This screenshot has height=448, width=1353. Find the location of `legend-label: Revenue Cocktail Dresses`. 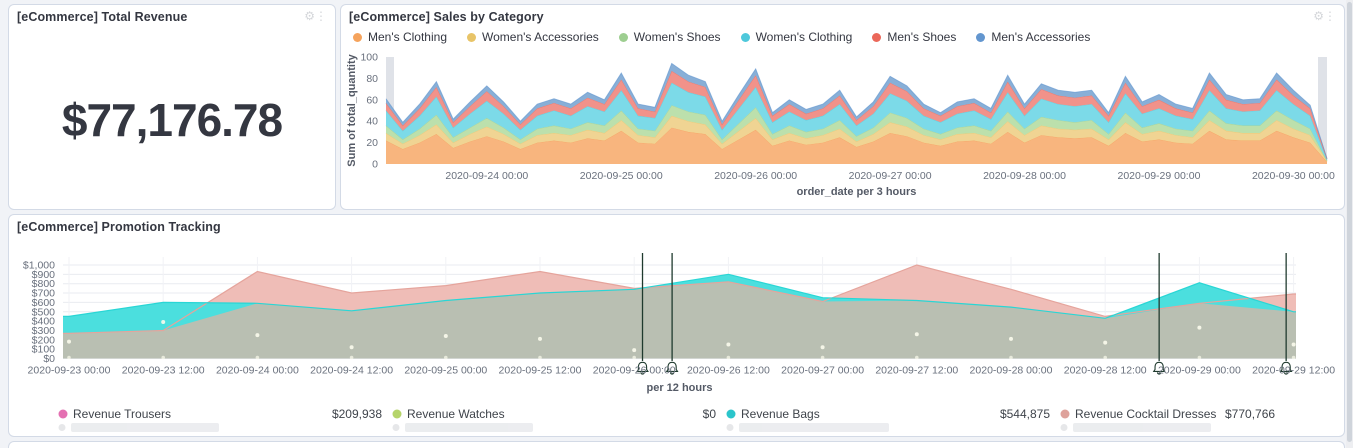

legend-label: Revenue Cocktail Dresses is located at coordinates (1145, 414).